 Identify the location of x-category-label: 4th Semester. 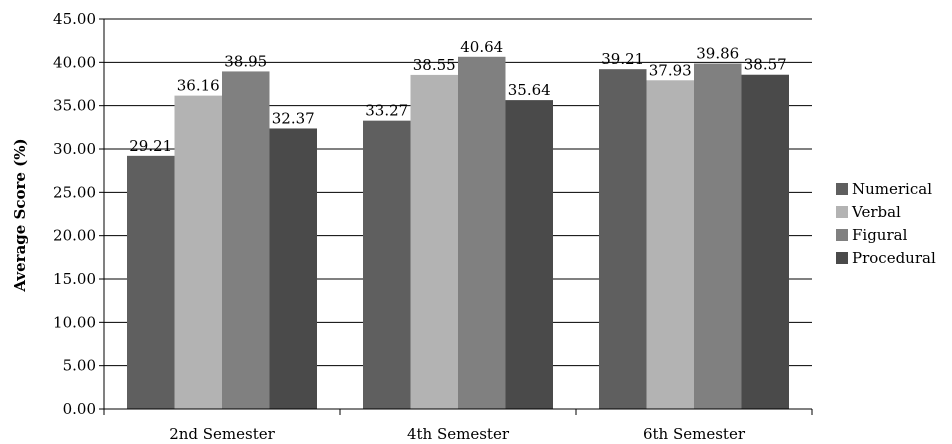
(458, 434).